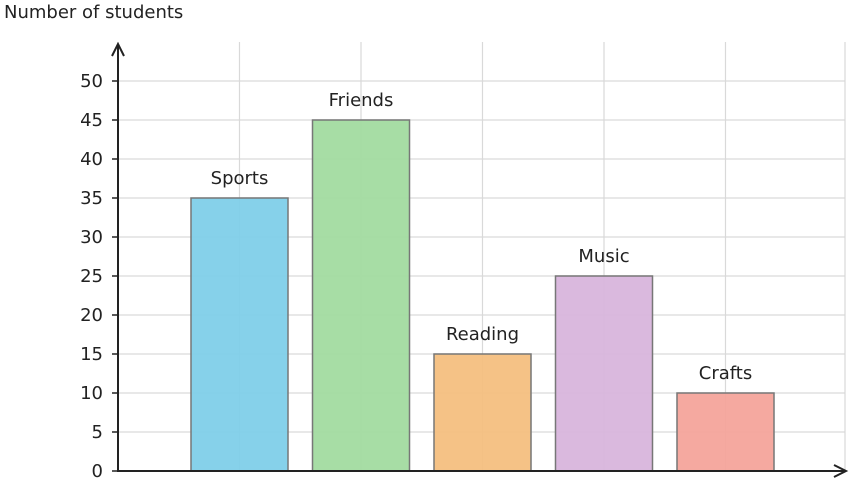  What do you see at coordinates (240, 178) in the screenshot?
I see `bar-label: Sports` at bounding box center [240, 178].